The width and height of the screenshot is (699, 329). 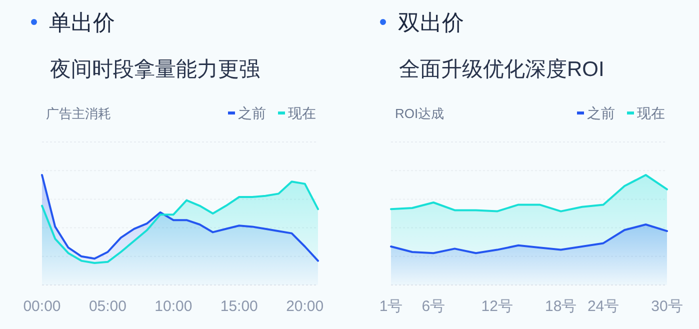 I want to click on x-tick-label: 24号, so click(x=603, y=306).